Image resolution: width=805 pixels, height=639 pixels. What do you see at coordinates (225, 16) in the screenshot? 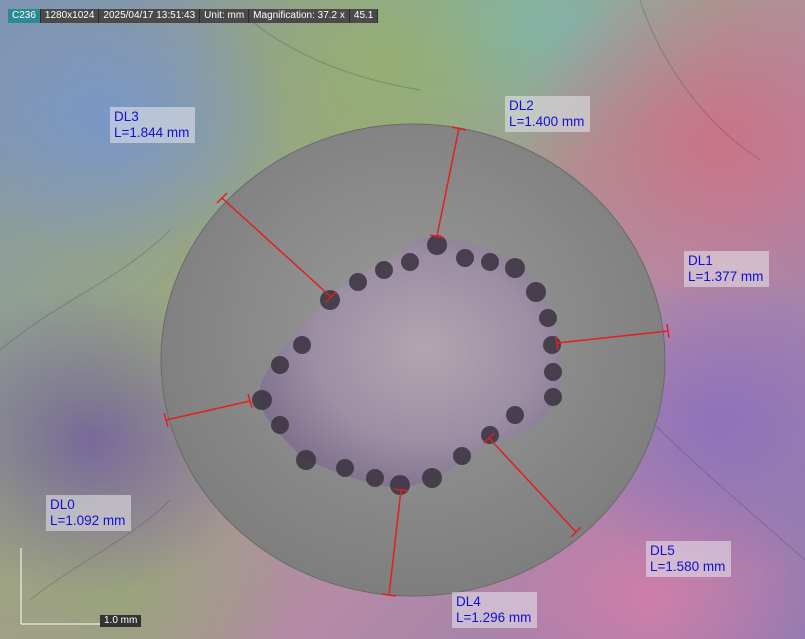
I see `unit: Unit: mm` at bounding box center [225, 16].